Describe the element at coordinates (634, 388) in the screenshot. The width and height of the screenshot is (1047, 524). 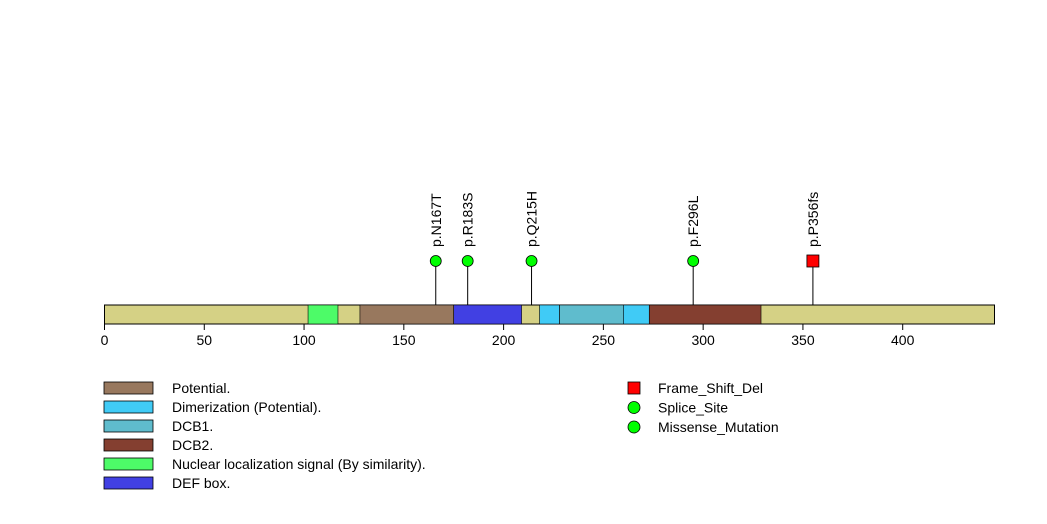
I see `mutation-legend-square` at that location.